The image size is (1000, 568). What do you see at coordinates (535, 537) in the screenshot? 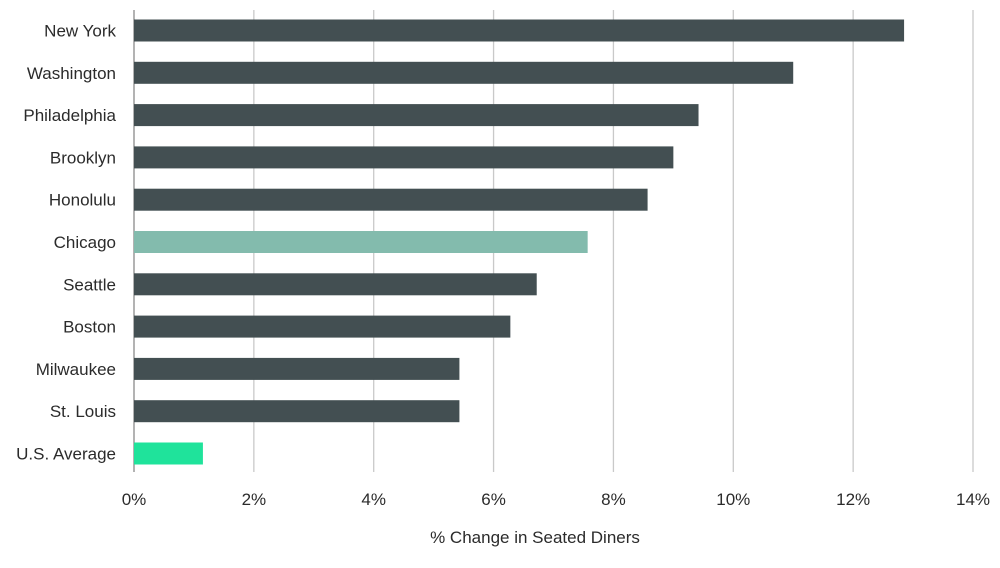
I see `x-axis-title: % Change in Seated Diners` at bounding box center [535, 537].